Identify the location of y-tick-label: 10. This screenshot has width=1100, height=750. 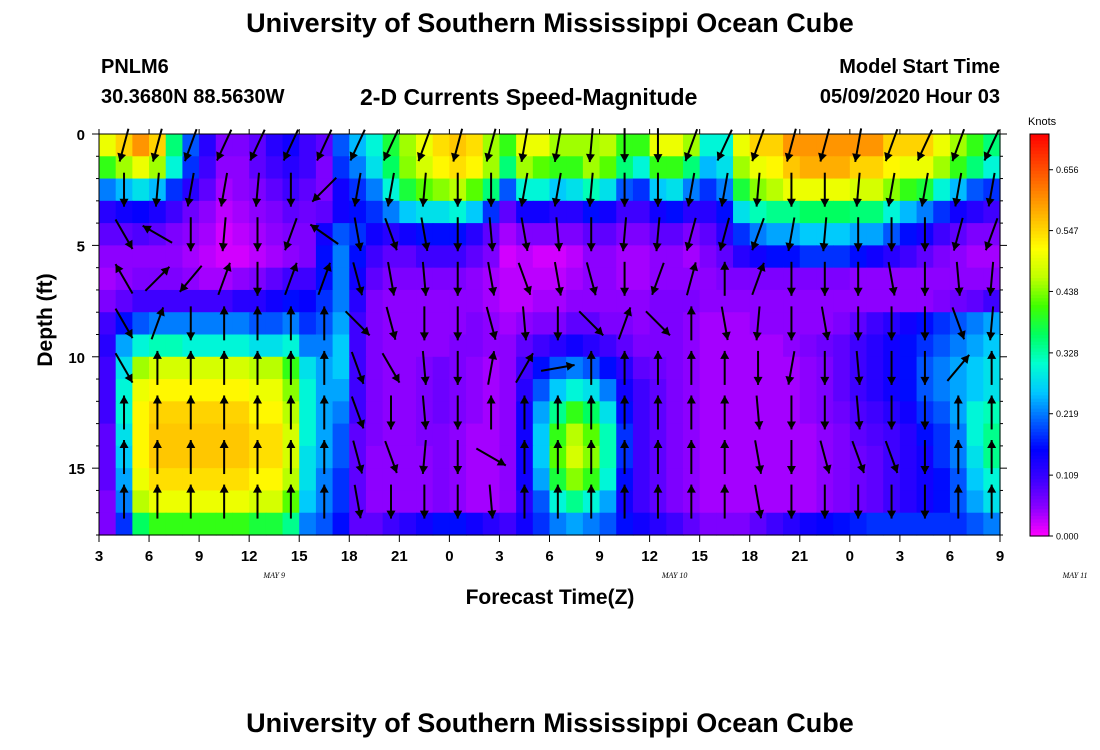
(76, 358).